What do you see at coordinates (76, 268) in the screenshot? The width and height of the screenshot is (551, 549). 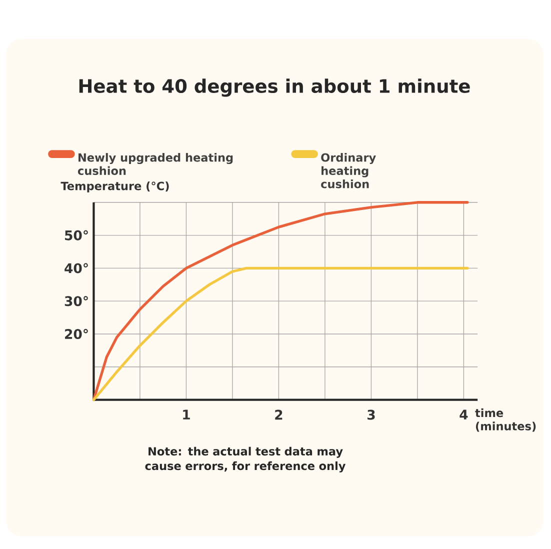 I see `y-tick-label: 40°` at bounding box center [76, 268].